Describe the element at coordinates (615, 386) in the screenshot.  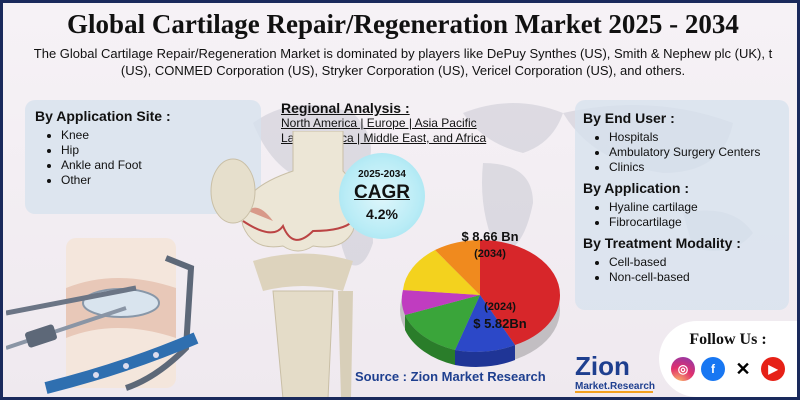
I see `svg-text: Market.Research` at that location.